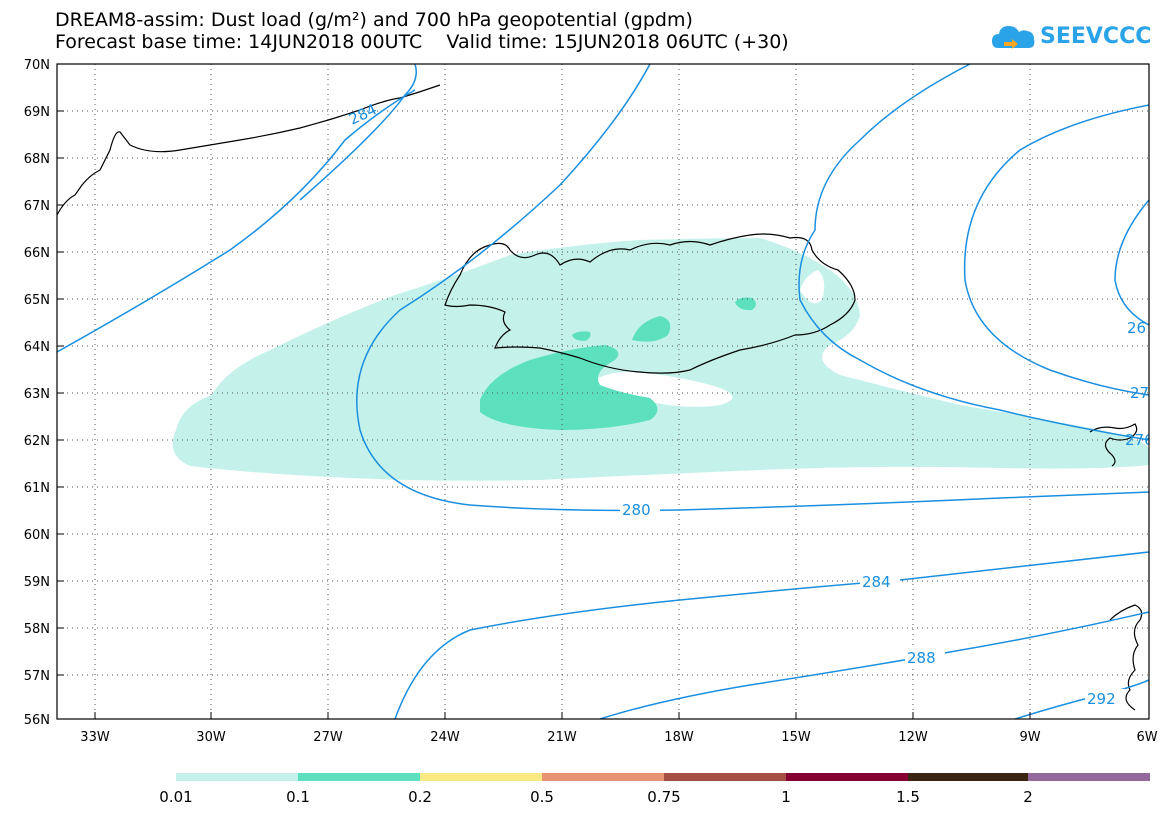 The image size is (1175, 815). What do you see at coordinates (37, 253) in the screenshot?
I see `lat-label: 66N` at bounding box center [37, 253].